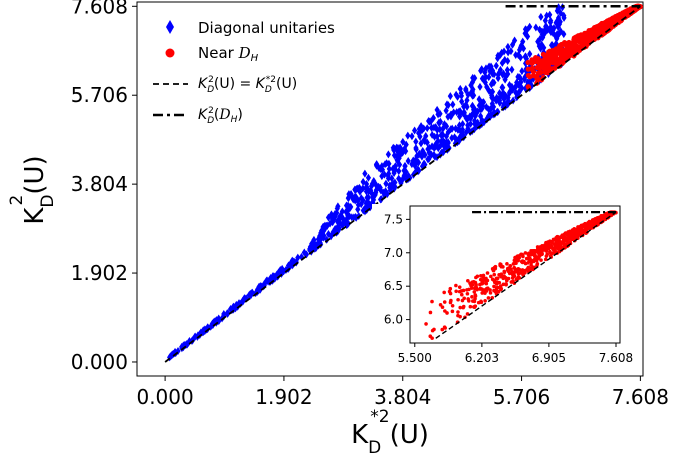  Describe the element at coordinates (482, 358) in the screenshot. I see `inset-x-tick-label: 6.203` at that location.